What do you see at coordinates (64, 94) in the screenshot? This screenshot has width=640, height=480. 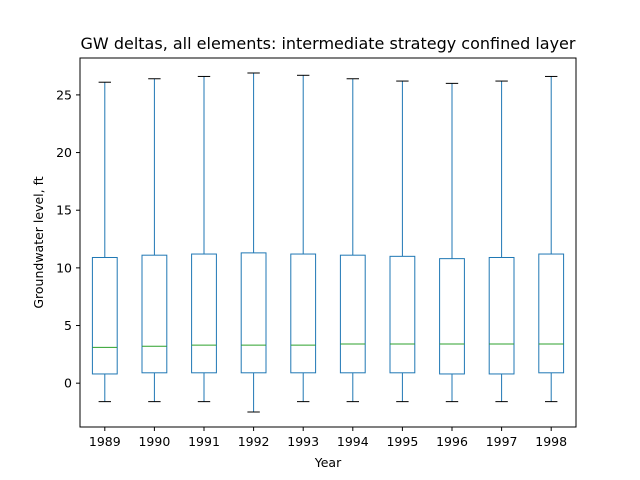 I see `y-tick-label: 25` at bounding box center [64, 94].